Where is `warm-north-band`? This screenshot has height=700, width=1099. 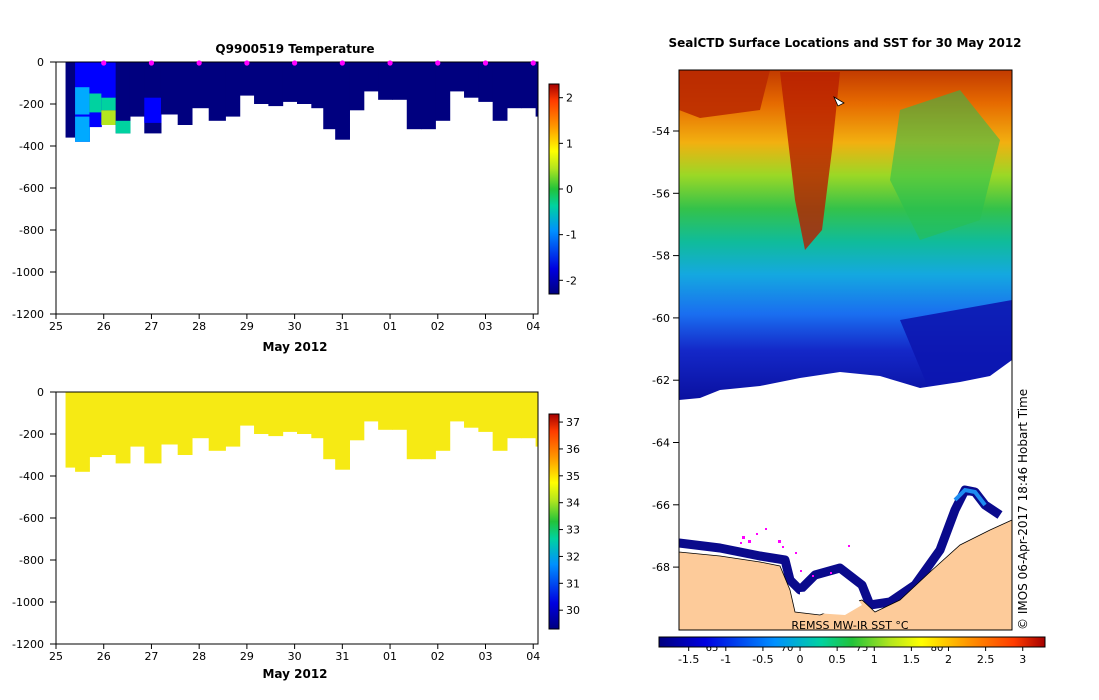 warm-north-band is located at coordinates (724, 94).